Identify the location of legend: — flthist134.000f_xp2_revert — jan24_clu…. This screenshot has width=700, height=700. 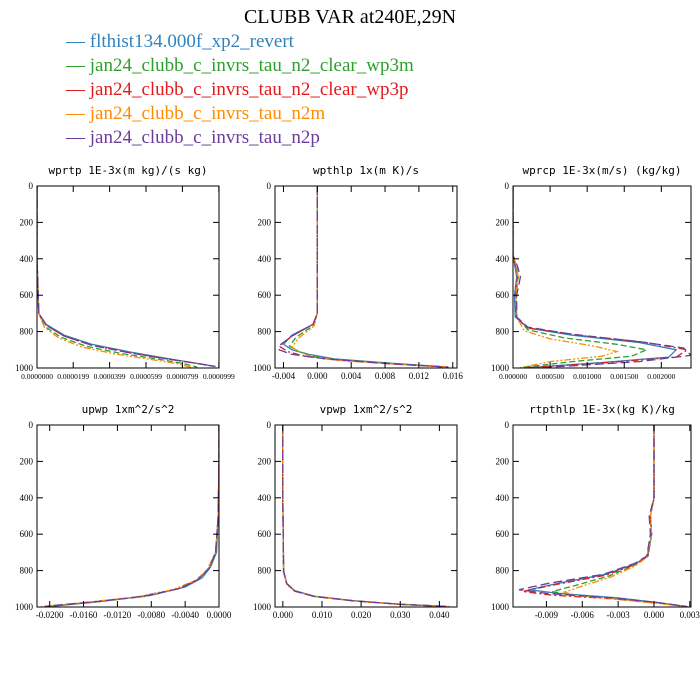
(240, 90).